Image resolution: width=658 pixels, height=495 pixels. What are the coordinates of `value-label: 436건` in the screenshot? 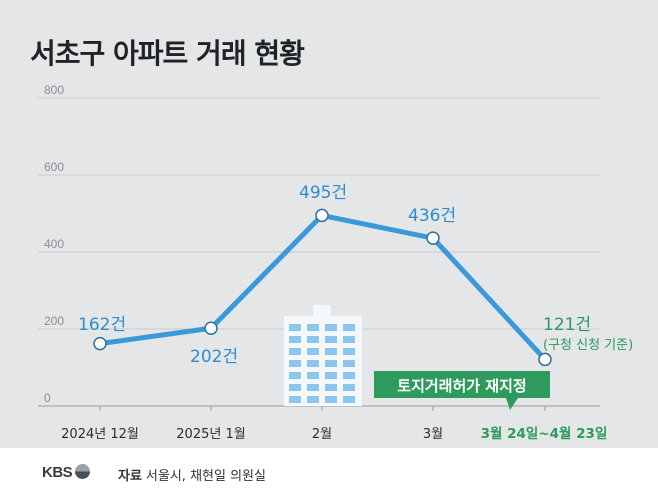 It's located at (432, 216).